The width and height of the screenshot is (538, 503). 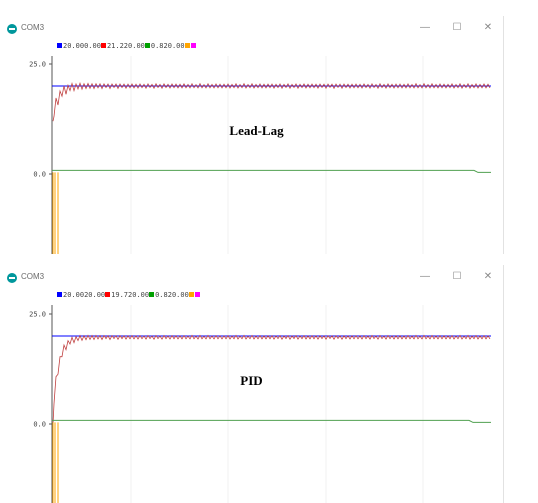 What do you see at coordinates (251, 380) in the screenshot?
I see `controller-label: PID` at bounding box center [251, 380].